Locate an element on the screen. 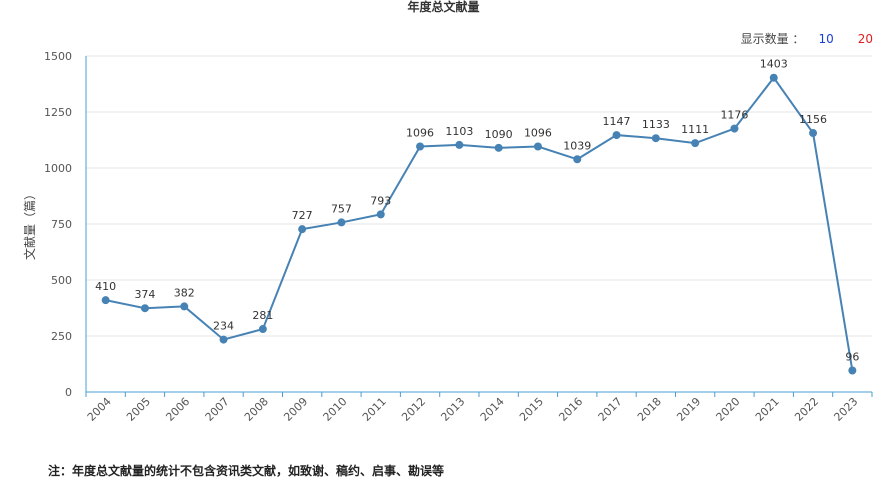 This screenshot has width=887, height=494. y-tick-label: 1500 is located at coordinates (58, 56).